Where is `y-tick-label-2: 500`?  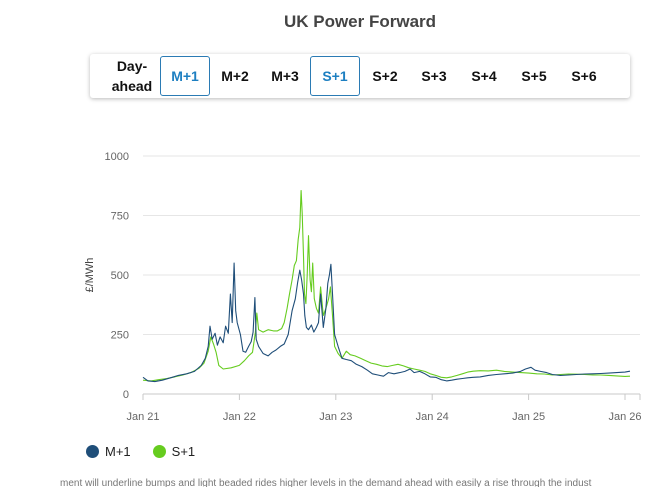
y-tick-label-2: 500 is located at coordinates (120, 276).